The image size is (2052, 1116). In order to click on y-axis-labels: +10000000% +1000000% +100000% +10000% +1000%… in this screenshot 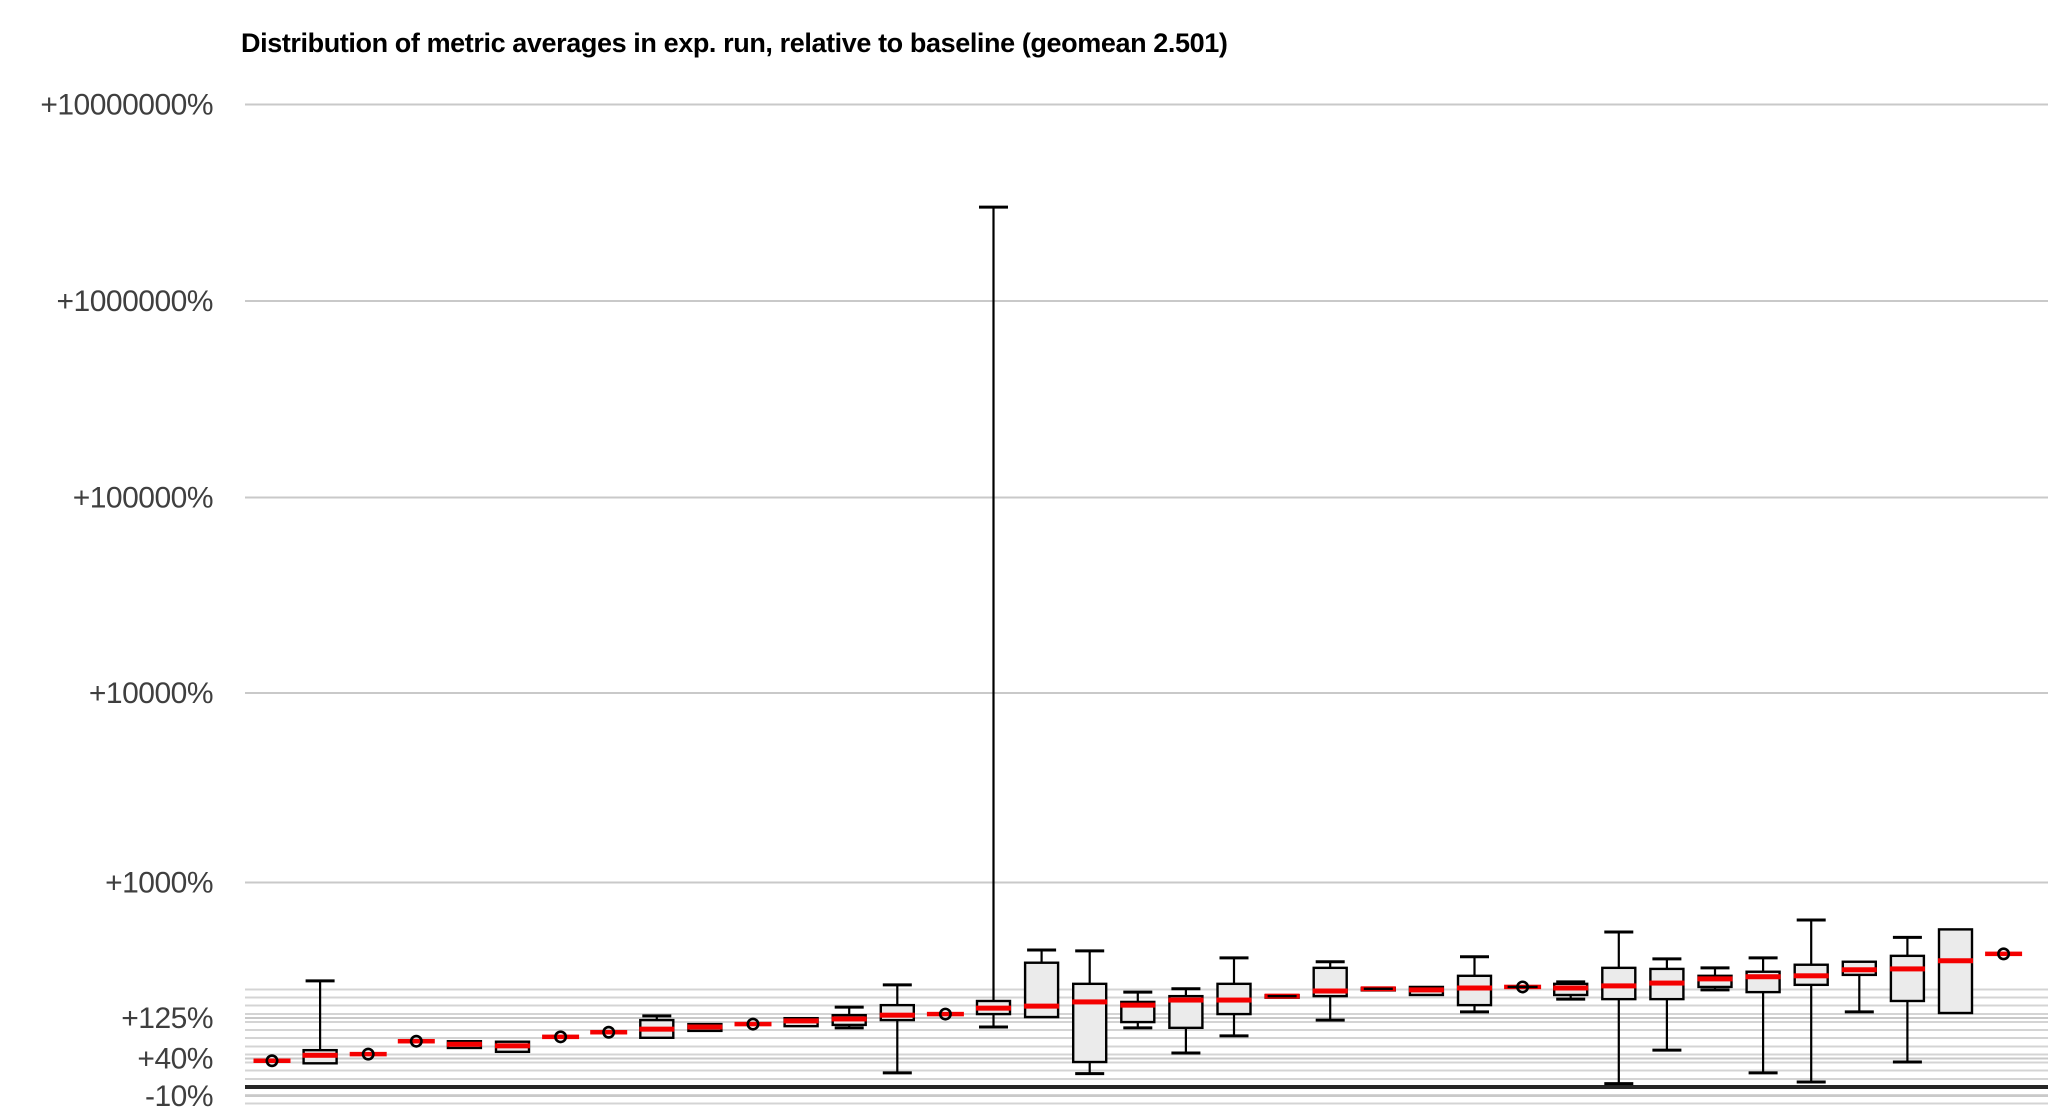, I will do `click(126, 600)`.